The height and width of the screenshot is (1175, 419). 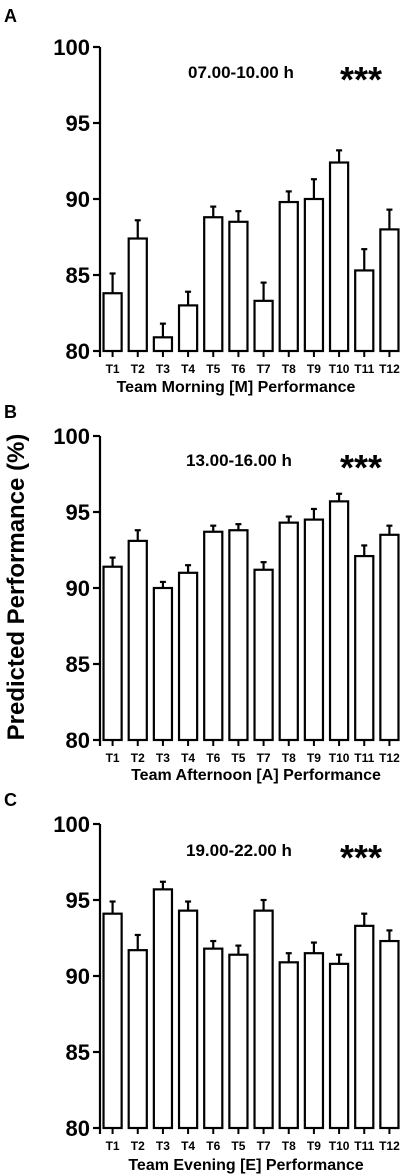 I want to click on time-window-label: 07.00-10.00 h, so click(x=241, y=72).